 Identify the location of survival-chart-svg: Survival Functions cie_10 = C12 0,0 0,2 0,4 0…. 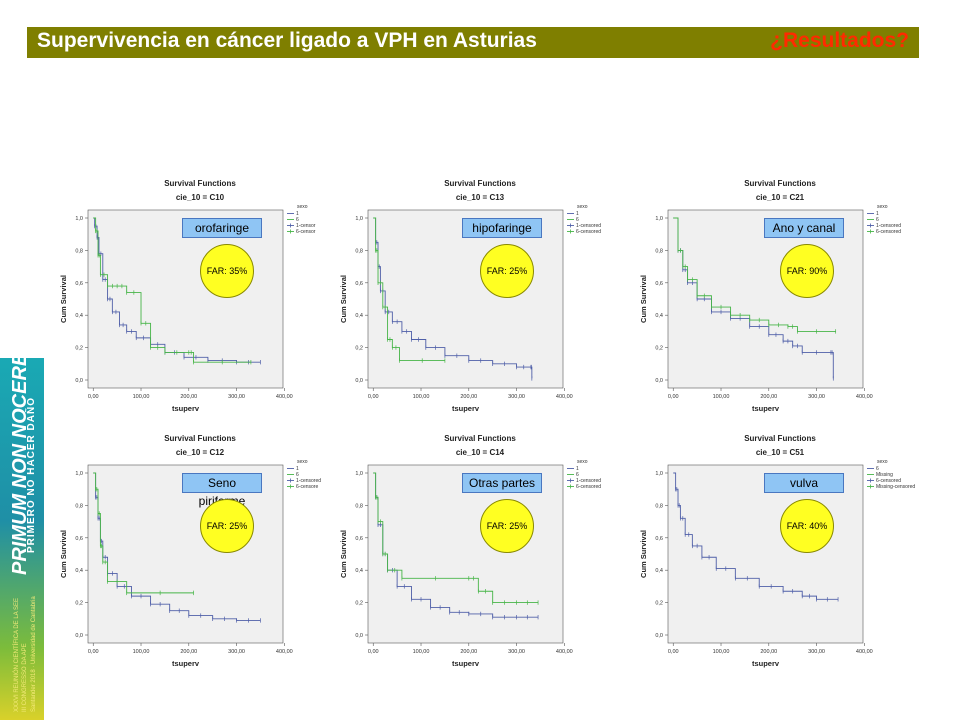
(190, 551).